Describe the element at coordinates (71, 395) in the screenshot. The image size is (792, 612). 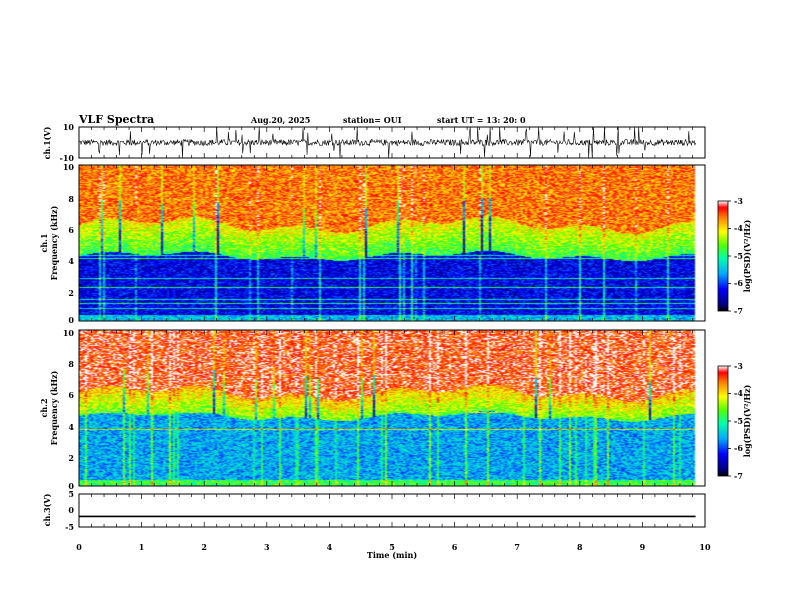
I see `ch2-ytick-6: 6` at that location.